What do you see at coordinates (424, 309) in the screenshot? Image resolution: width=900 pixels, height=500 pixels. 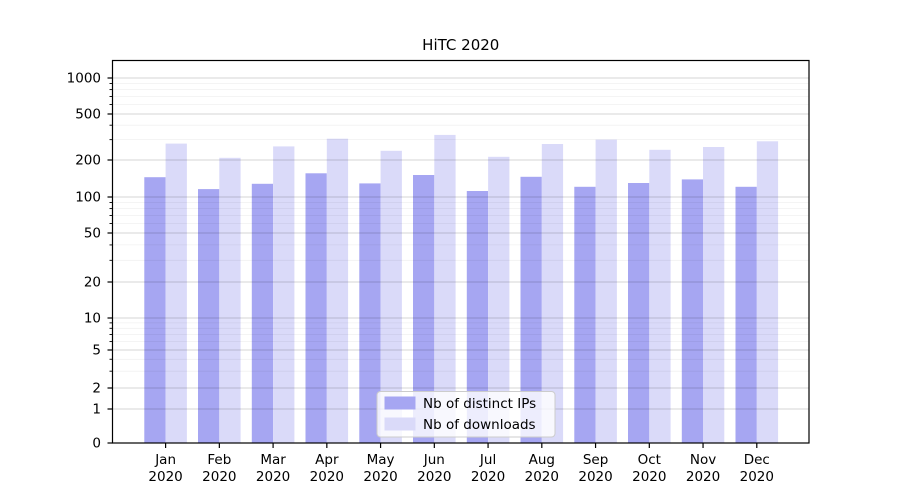 I see `bar-distinct-ips-jun` at bounding box center [424, 309].